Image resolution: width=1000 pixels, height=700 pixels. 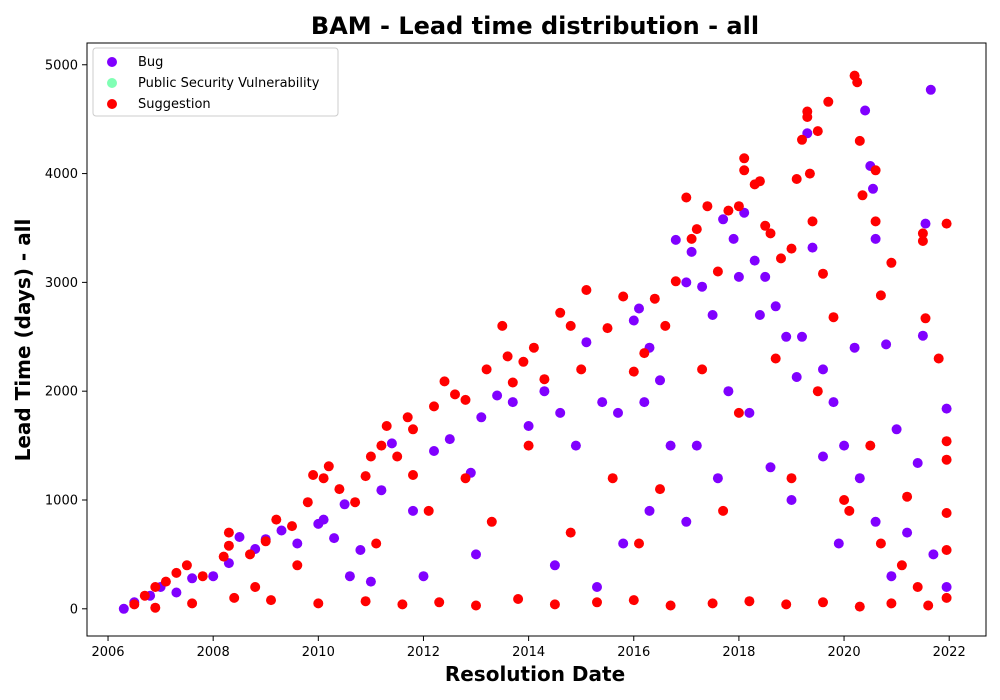 What do you see at coordinates (528, 648) in the screenshot?
I see `x-axis-ticks: 2006 2008 2010 2012 2014 2016 2018 2020 2022` at bounding box center [528, 648].